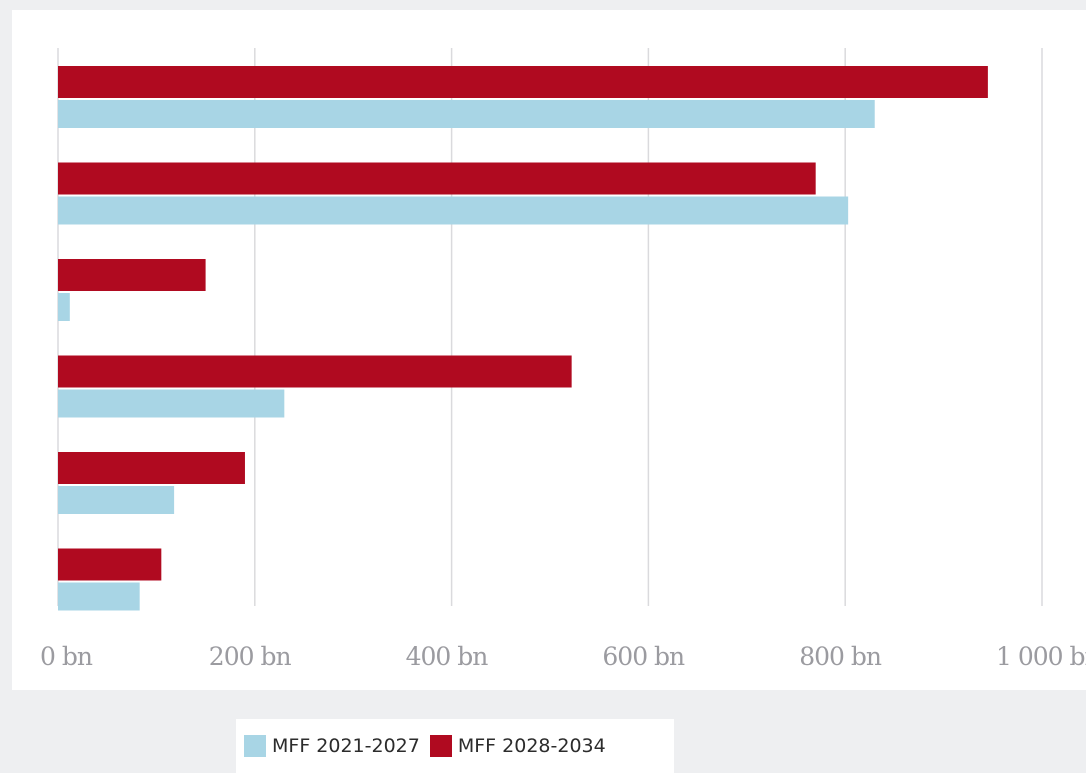 The width and height of the screenshot is (1086, 773). Describe the element at coordinates (1041, 656) in the screenshot. I see `x-tick-label: 1 000 bn` at that location.